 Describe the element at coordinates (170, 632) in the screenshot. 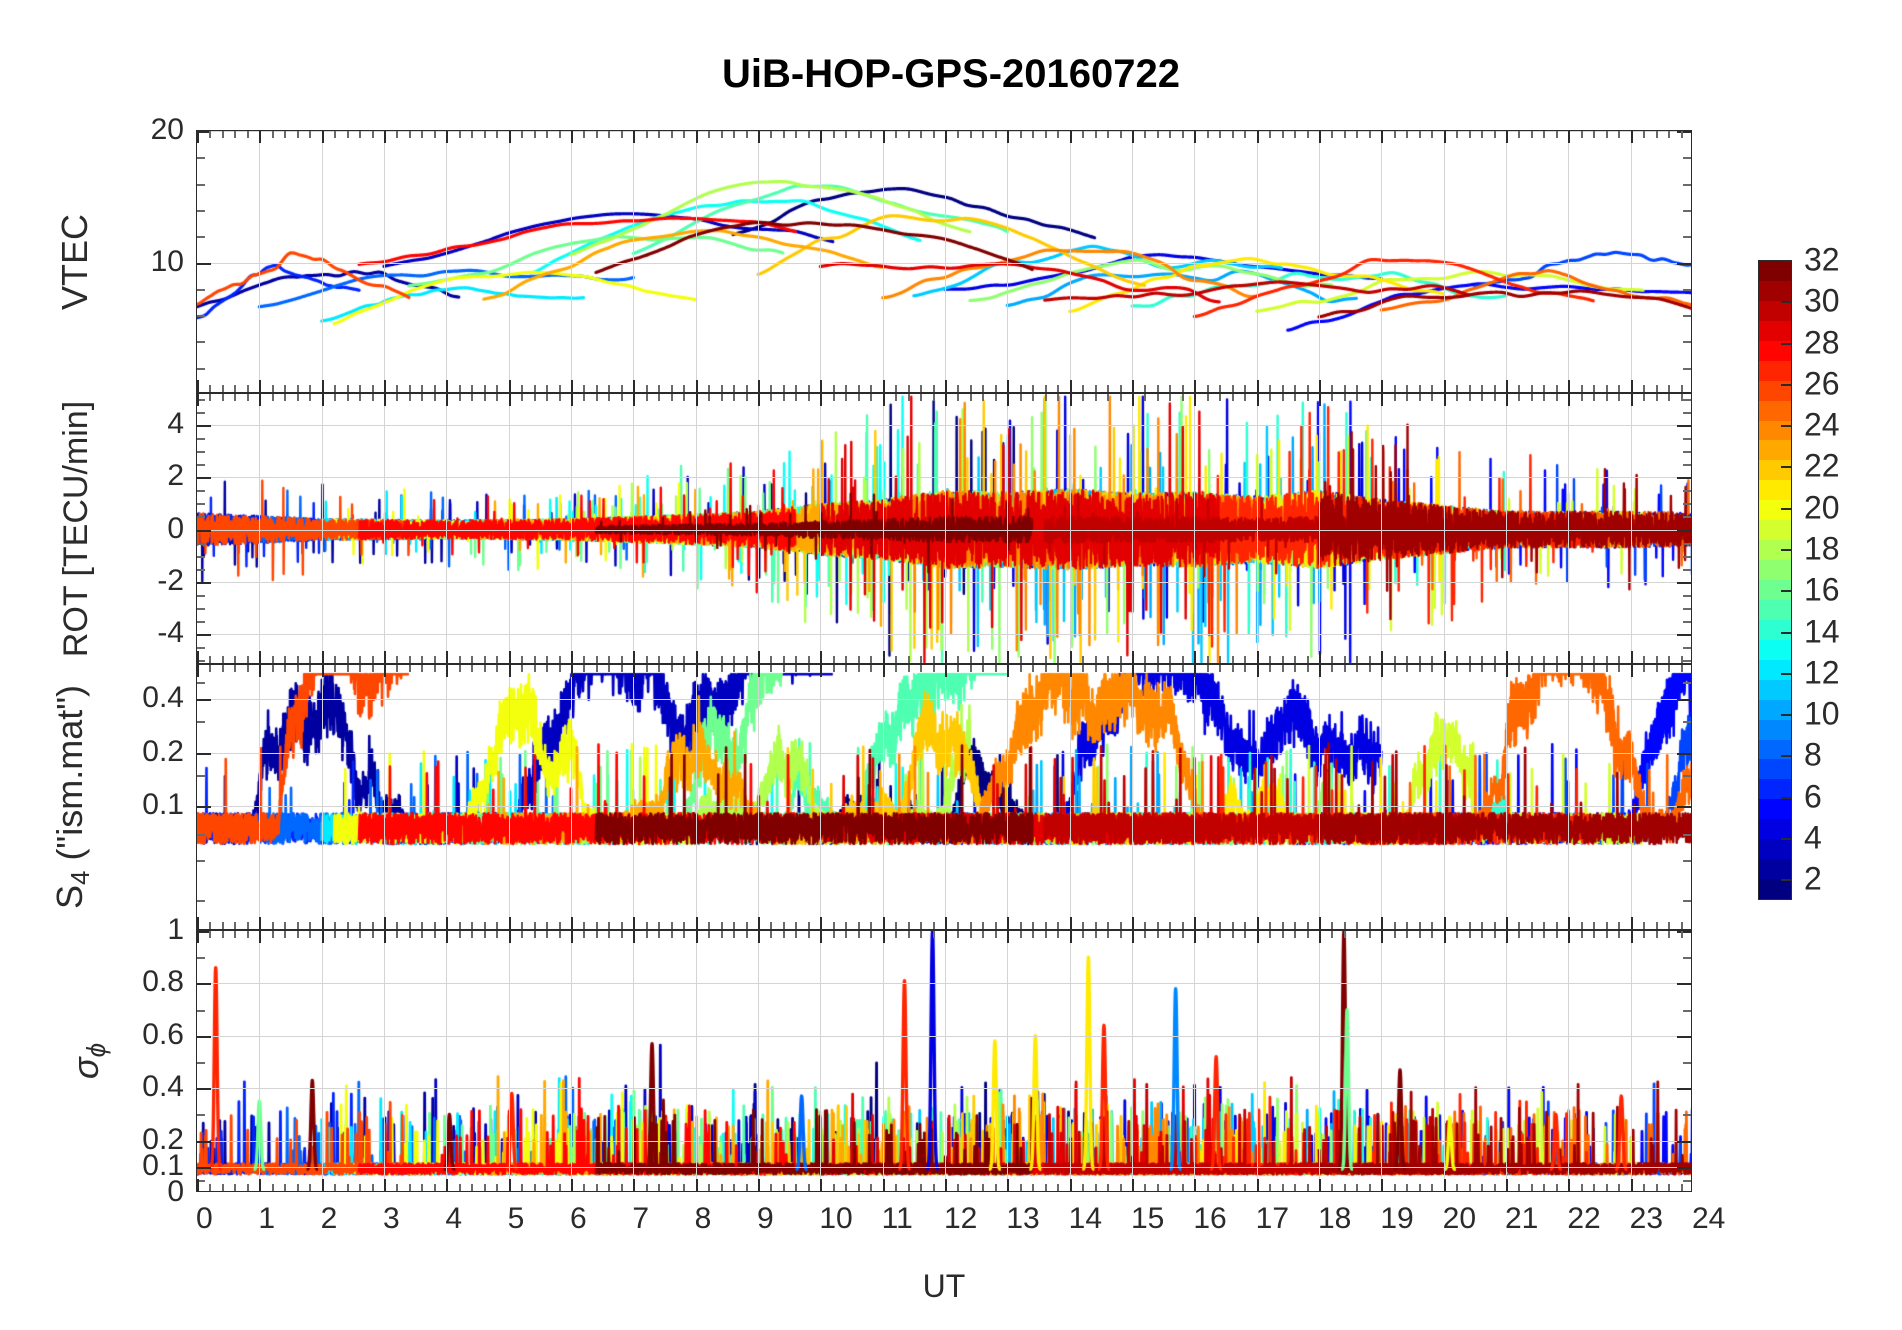

I see `y-tick-label: -4` at that location.